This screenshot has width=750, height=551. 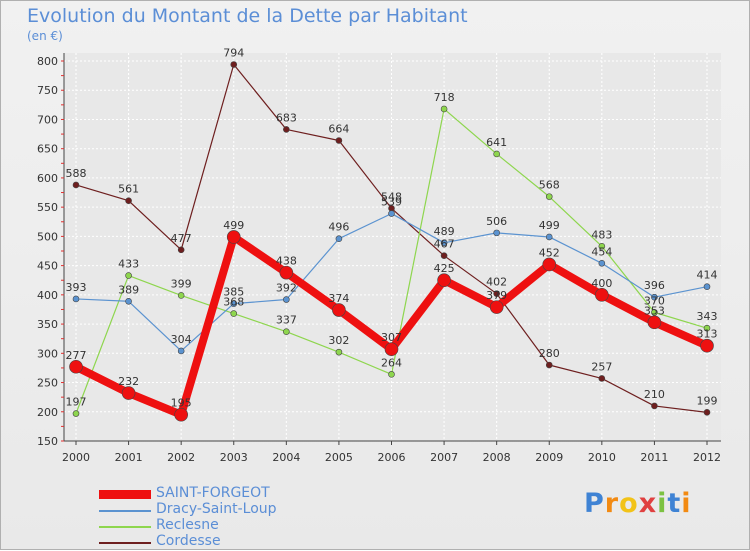 I want to click on x-tick-label: 2000, so click(x=76, y=457).